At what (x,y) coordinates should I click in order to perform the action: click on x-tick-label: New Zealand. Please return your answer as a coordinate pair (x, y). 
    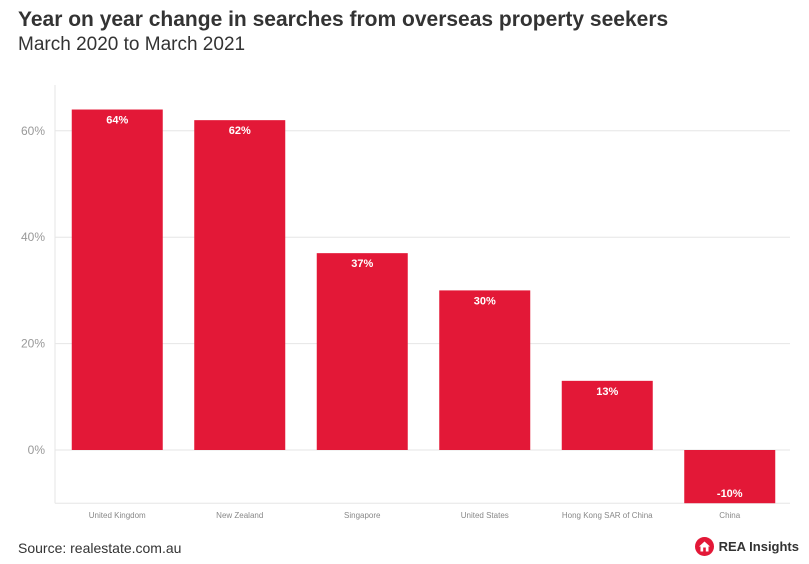
    Looking at the image, I should click on (239, 515).